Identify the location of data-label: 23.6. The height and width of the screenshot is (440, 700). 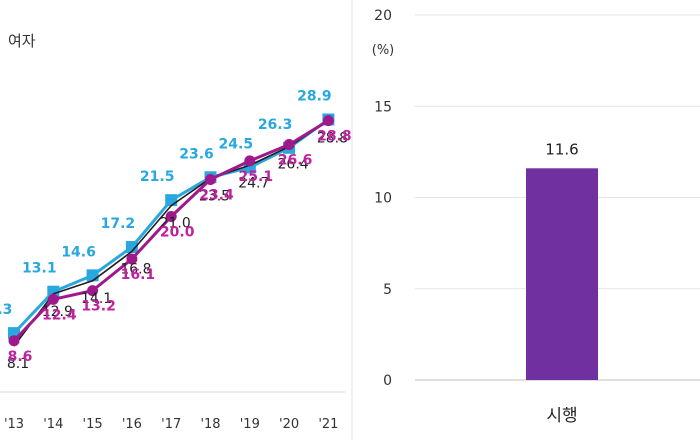
(196, 154).